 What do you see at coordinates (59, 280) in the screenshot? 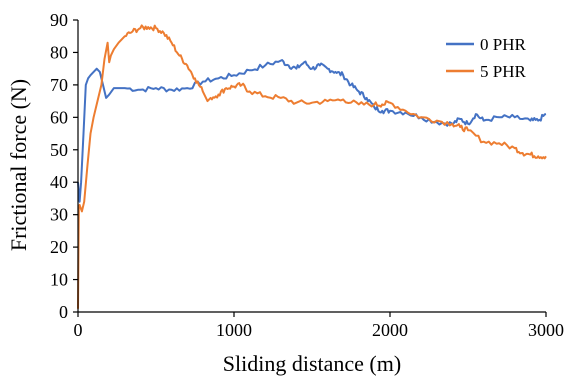
I see `y-tick-label: 10` at bounding box center [59, 280].